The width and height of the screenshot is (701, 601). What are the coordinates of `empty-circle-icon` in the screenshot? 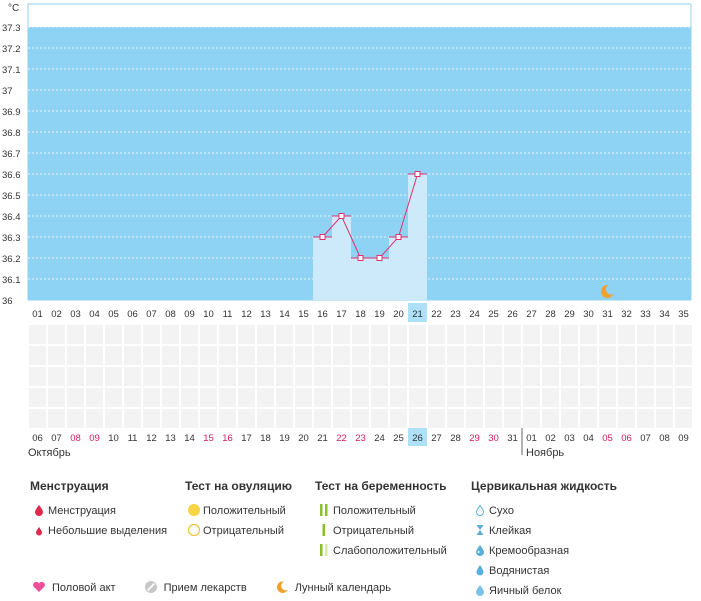 It's located at (194, 531).